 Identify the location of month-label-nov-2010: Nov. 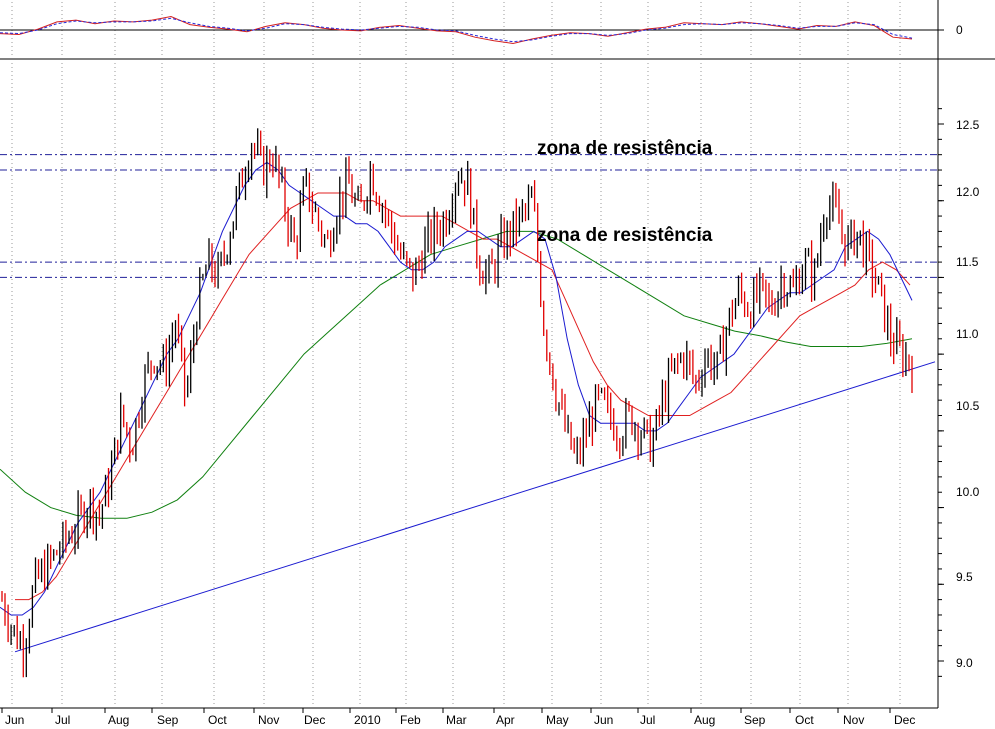
(853, 720).